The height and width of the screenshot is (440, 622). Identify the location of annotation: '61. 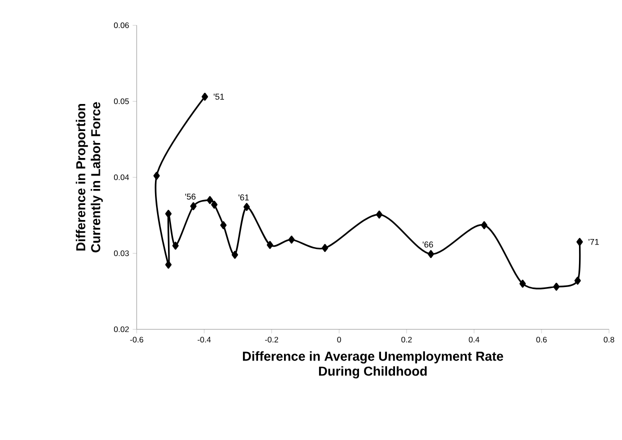
(243, 197).